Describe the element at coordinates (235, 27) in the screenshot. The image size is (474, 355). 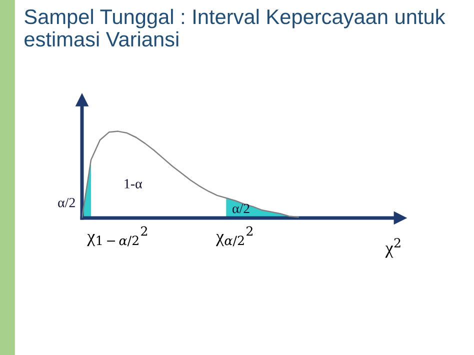
I see `chart-title: Sampel Tunggal : Interval Kepercayaan untuk estimasi Variansi` at that location.